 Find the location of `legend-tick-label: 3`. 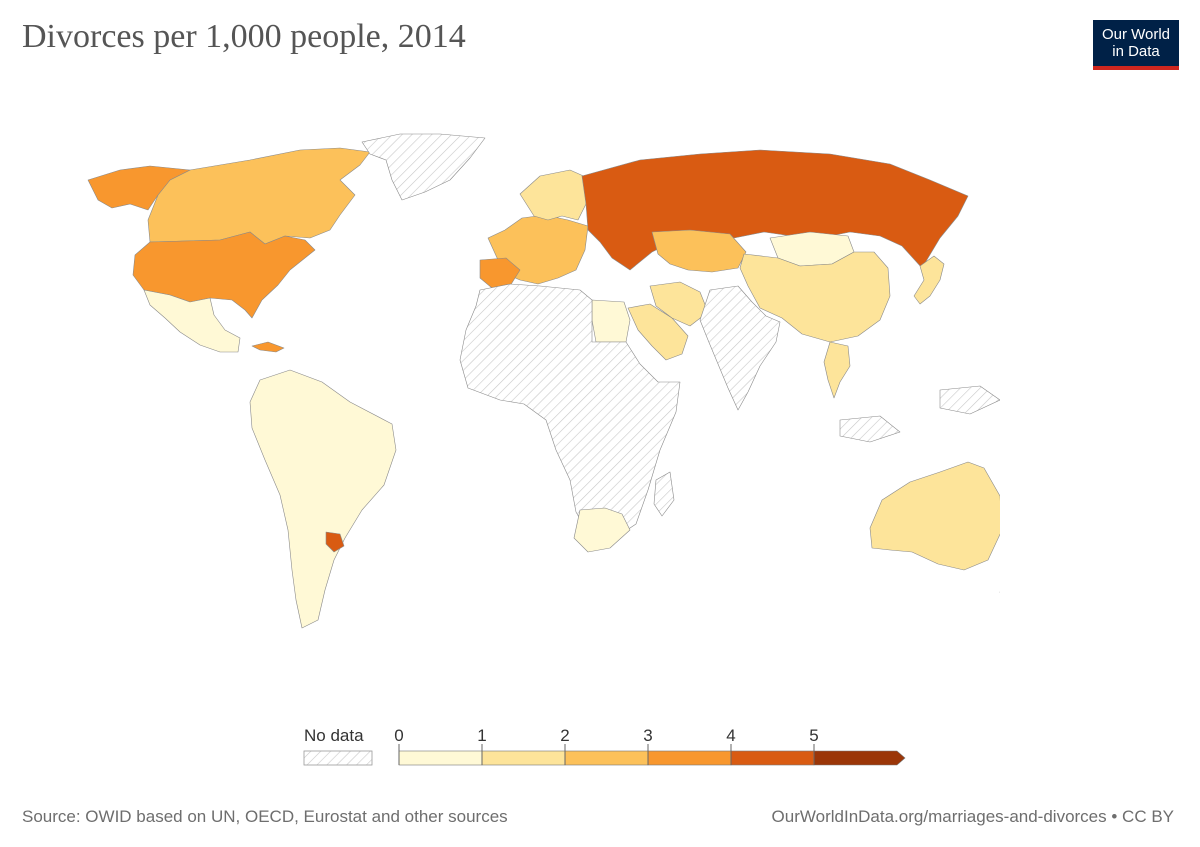

legend-tick-label: 3 is located at coordinates (647, 735).